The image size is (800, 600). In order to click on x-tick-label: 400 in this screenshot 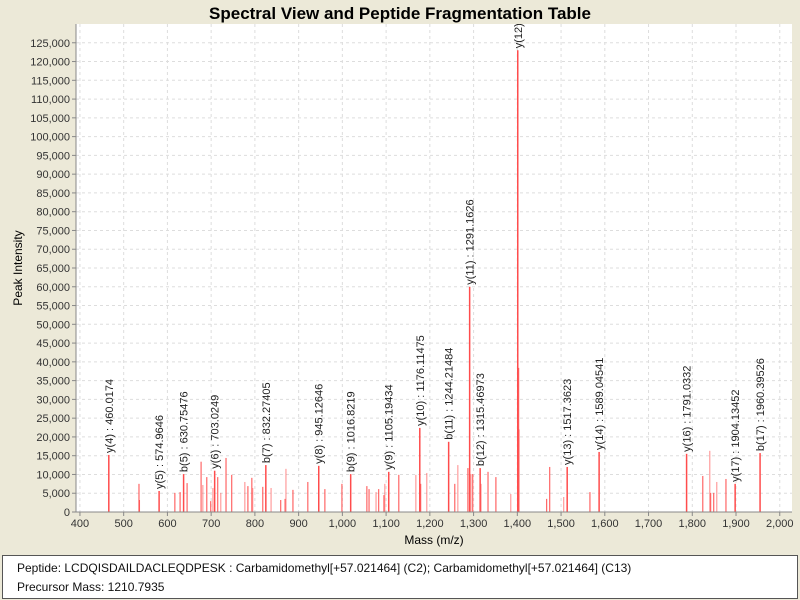, I will do `click(80, 524)`.